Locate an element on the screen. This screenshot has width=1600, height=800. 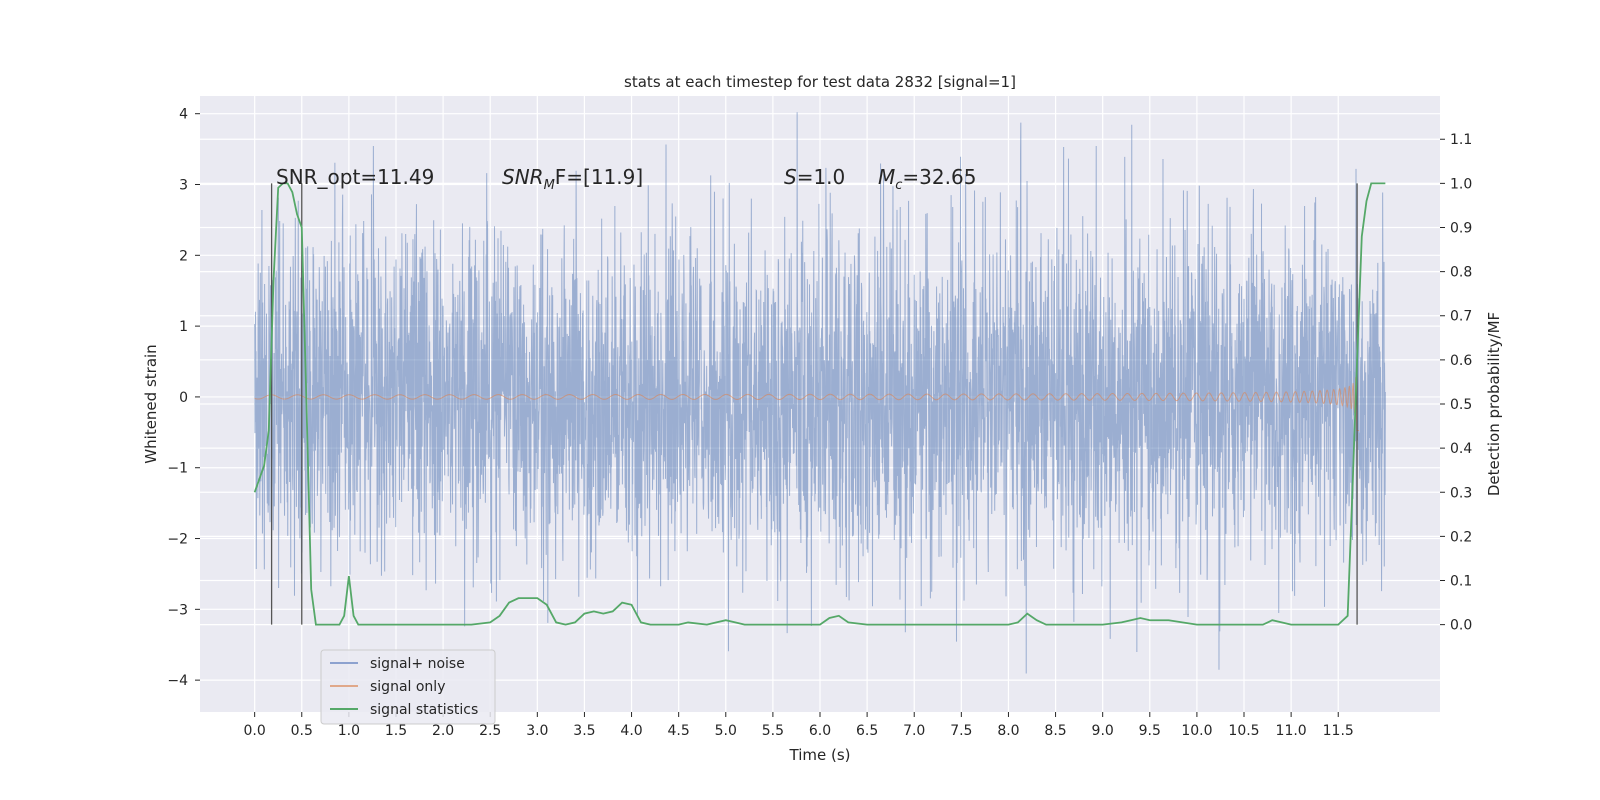
legend-label-signal-plus-noise: signal+ noise is located at coordinates (417, 664).